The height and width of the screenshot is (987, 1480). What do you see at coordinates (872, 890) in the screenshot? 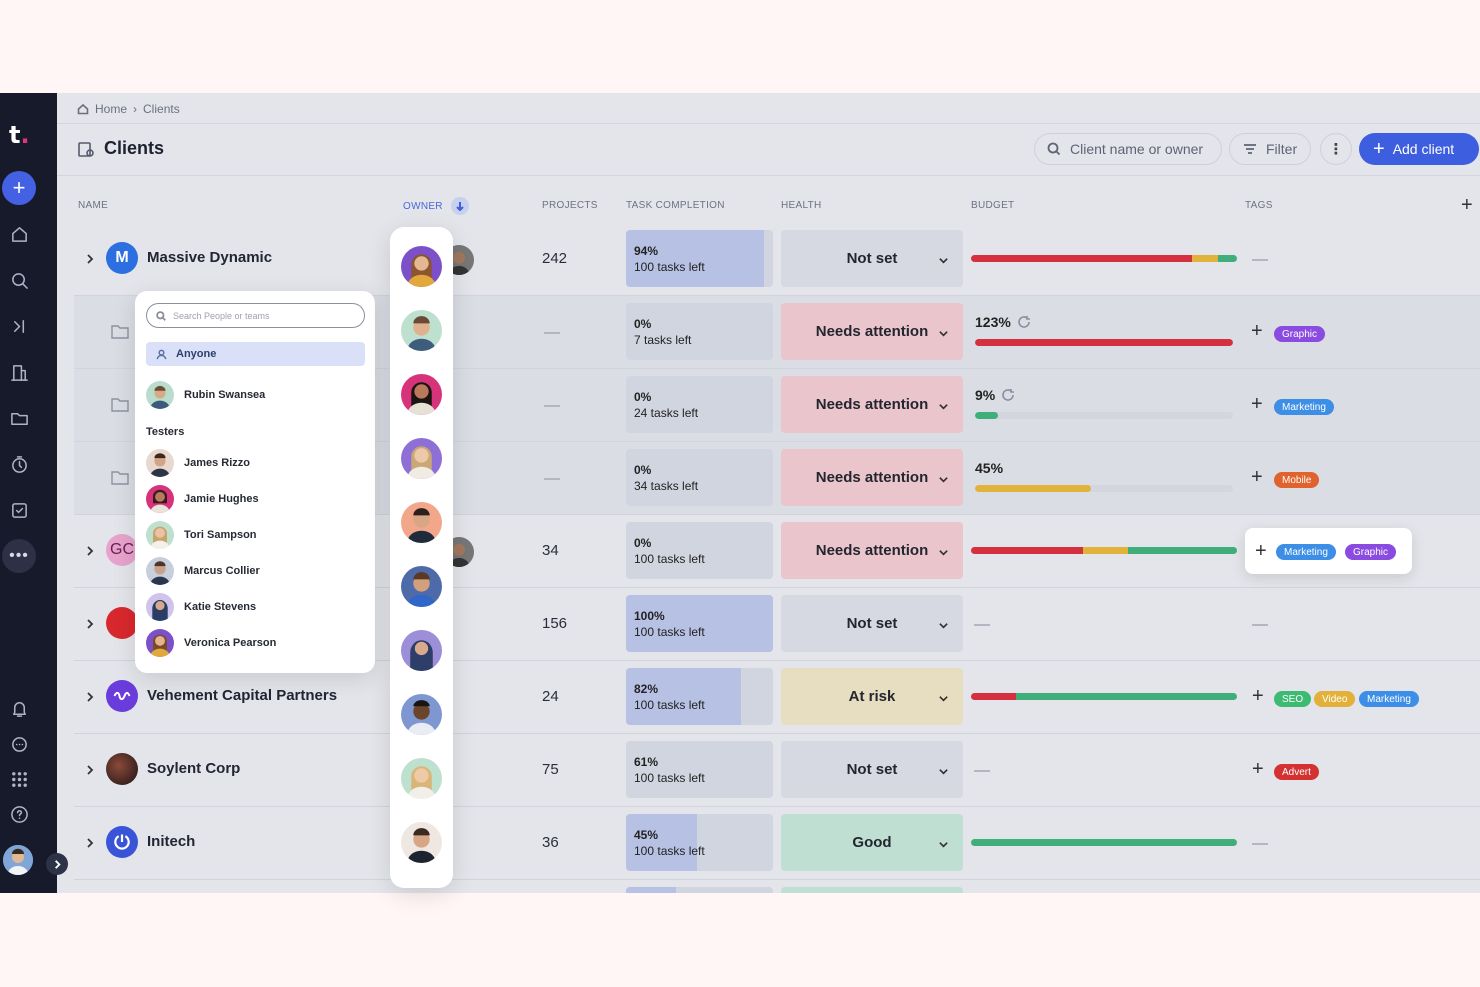
I see `health-select` at bounding box center [872, 890].